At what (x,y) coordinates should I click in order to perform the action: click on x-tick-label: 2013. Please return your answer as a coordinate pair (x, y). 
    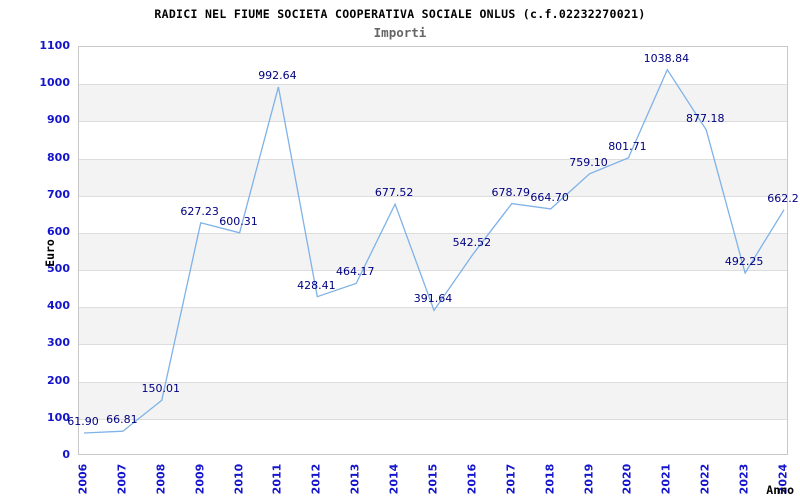
    Looking at the image, I should click on (355, 479).